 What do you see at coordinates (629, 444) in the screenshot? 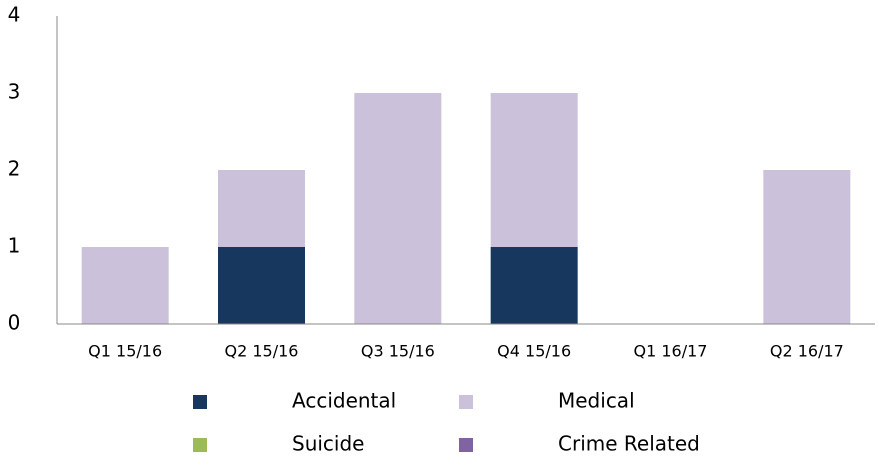
I see `legend-label: Crime Related` at bounding box center [629, 444].